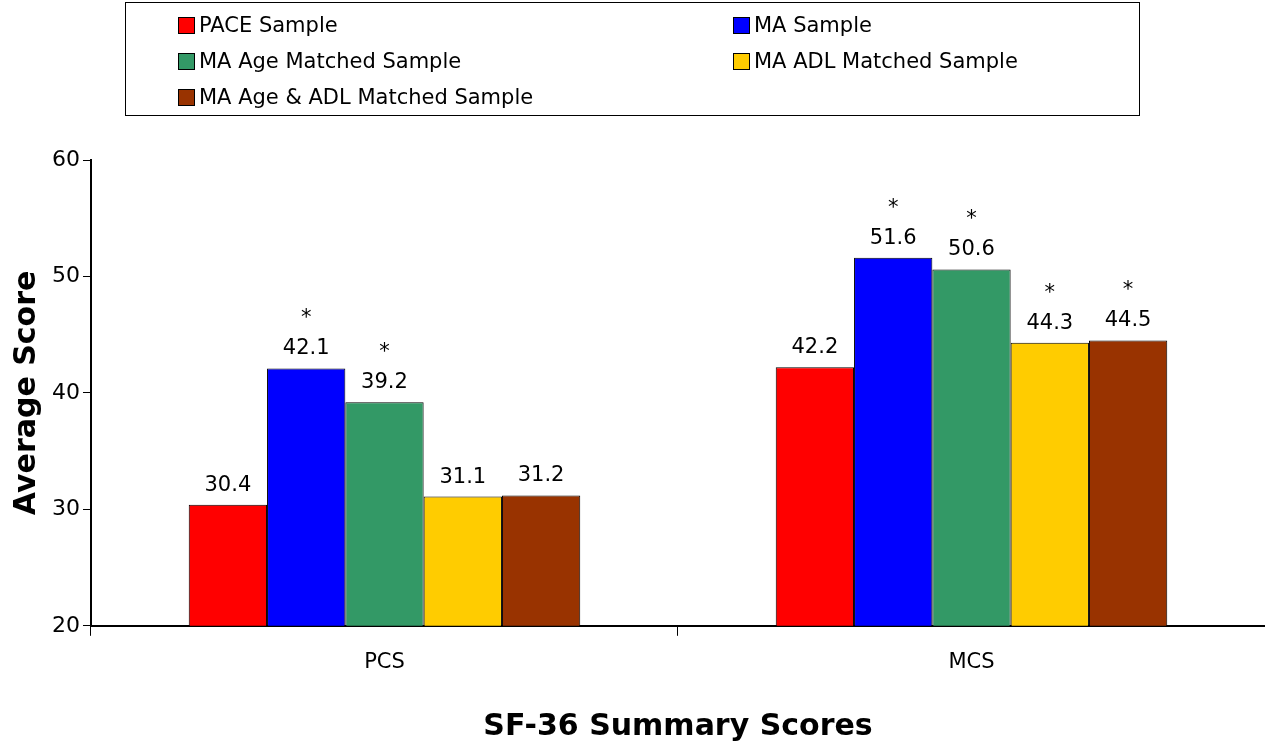 Image resolution: width=1265 pixels, height=754 pixels. I want to click on data-label: 42.2, so click(815, 347).